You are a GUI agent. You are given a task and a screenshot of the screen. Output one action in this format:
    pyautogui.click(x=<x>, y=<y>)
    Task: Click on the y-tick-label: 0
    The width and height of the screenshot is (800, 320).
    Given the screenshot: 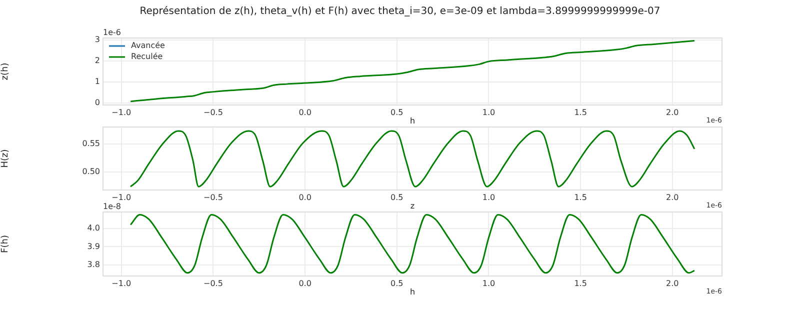 What is the action you would take?
    pyautogui.click(x=97, y=102)
    